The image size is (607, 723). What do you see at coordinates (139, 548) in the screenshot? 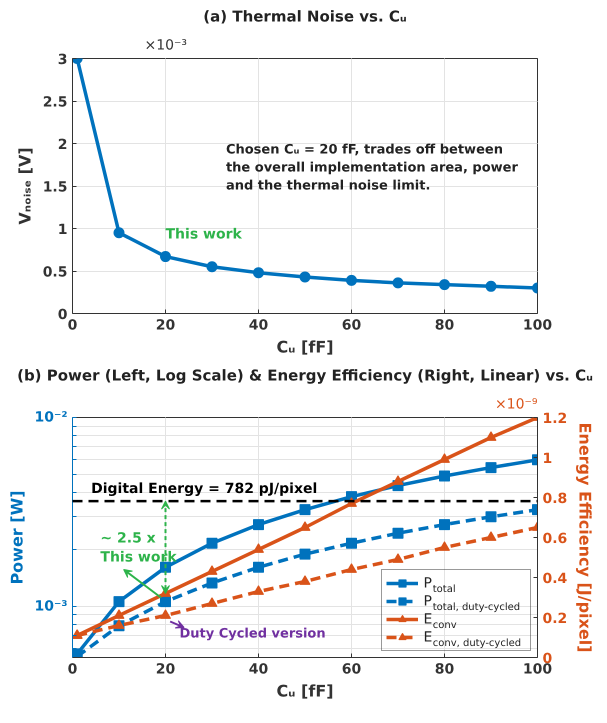
I see `annotation: ~ 2.5 x This work` at bounding box center [139, 548].